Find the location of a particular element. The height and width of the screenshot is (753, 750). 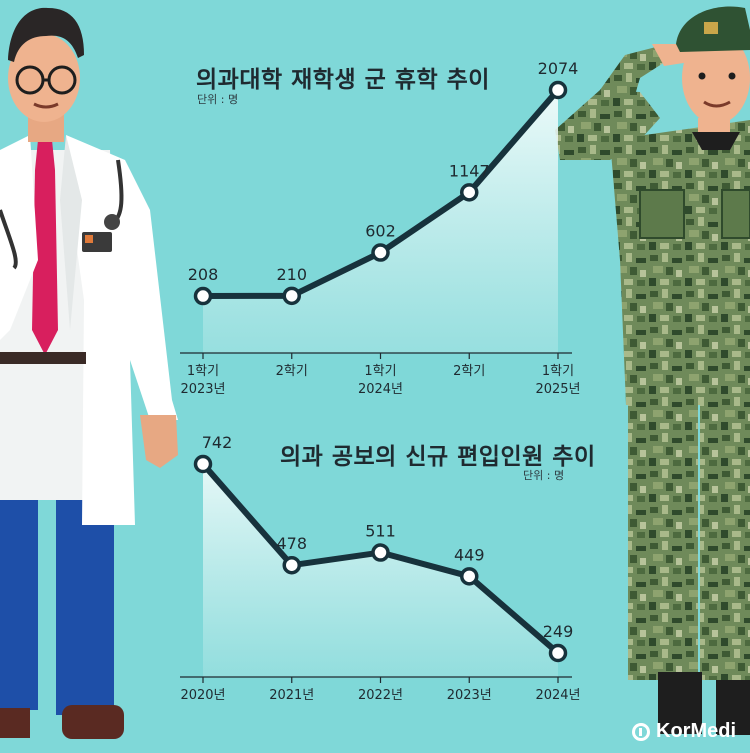

kormedi-logo-icon is located at coordinates (641, 731).